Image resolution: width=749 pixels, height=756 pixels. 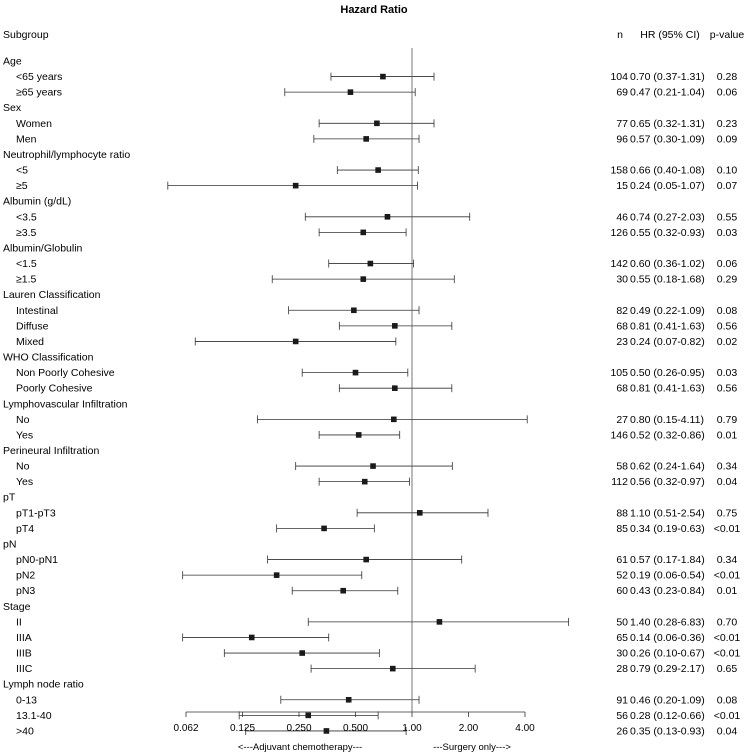 What do you see at coordinates (667, 482) in the screenshot?
I see `hr-ci-value: 0.56 (0.32-0.97)` at bounding box center [667, 482].